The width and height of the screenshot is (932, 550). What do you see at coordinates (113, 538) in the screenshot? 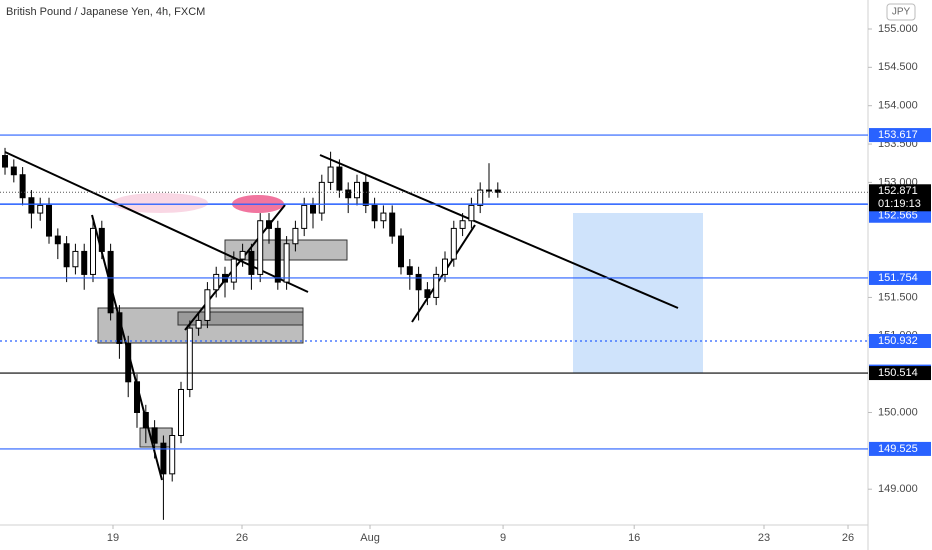
I see `x-tick-label: 19` at bounding box center [113, 538].